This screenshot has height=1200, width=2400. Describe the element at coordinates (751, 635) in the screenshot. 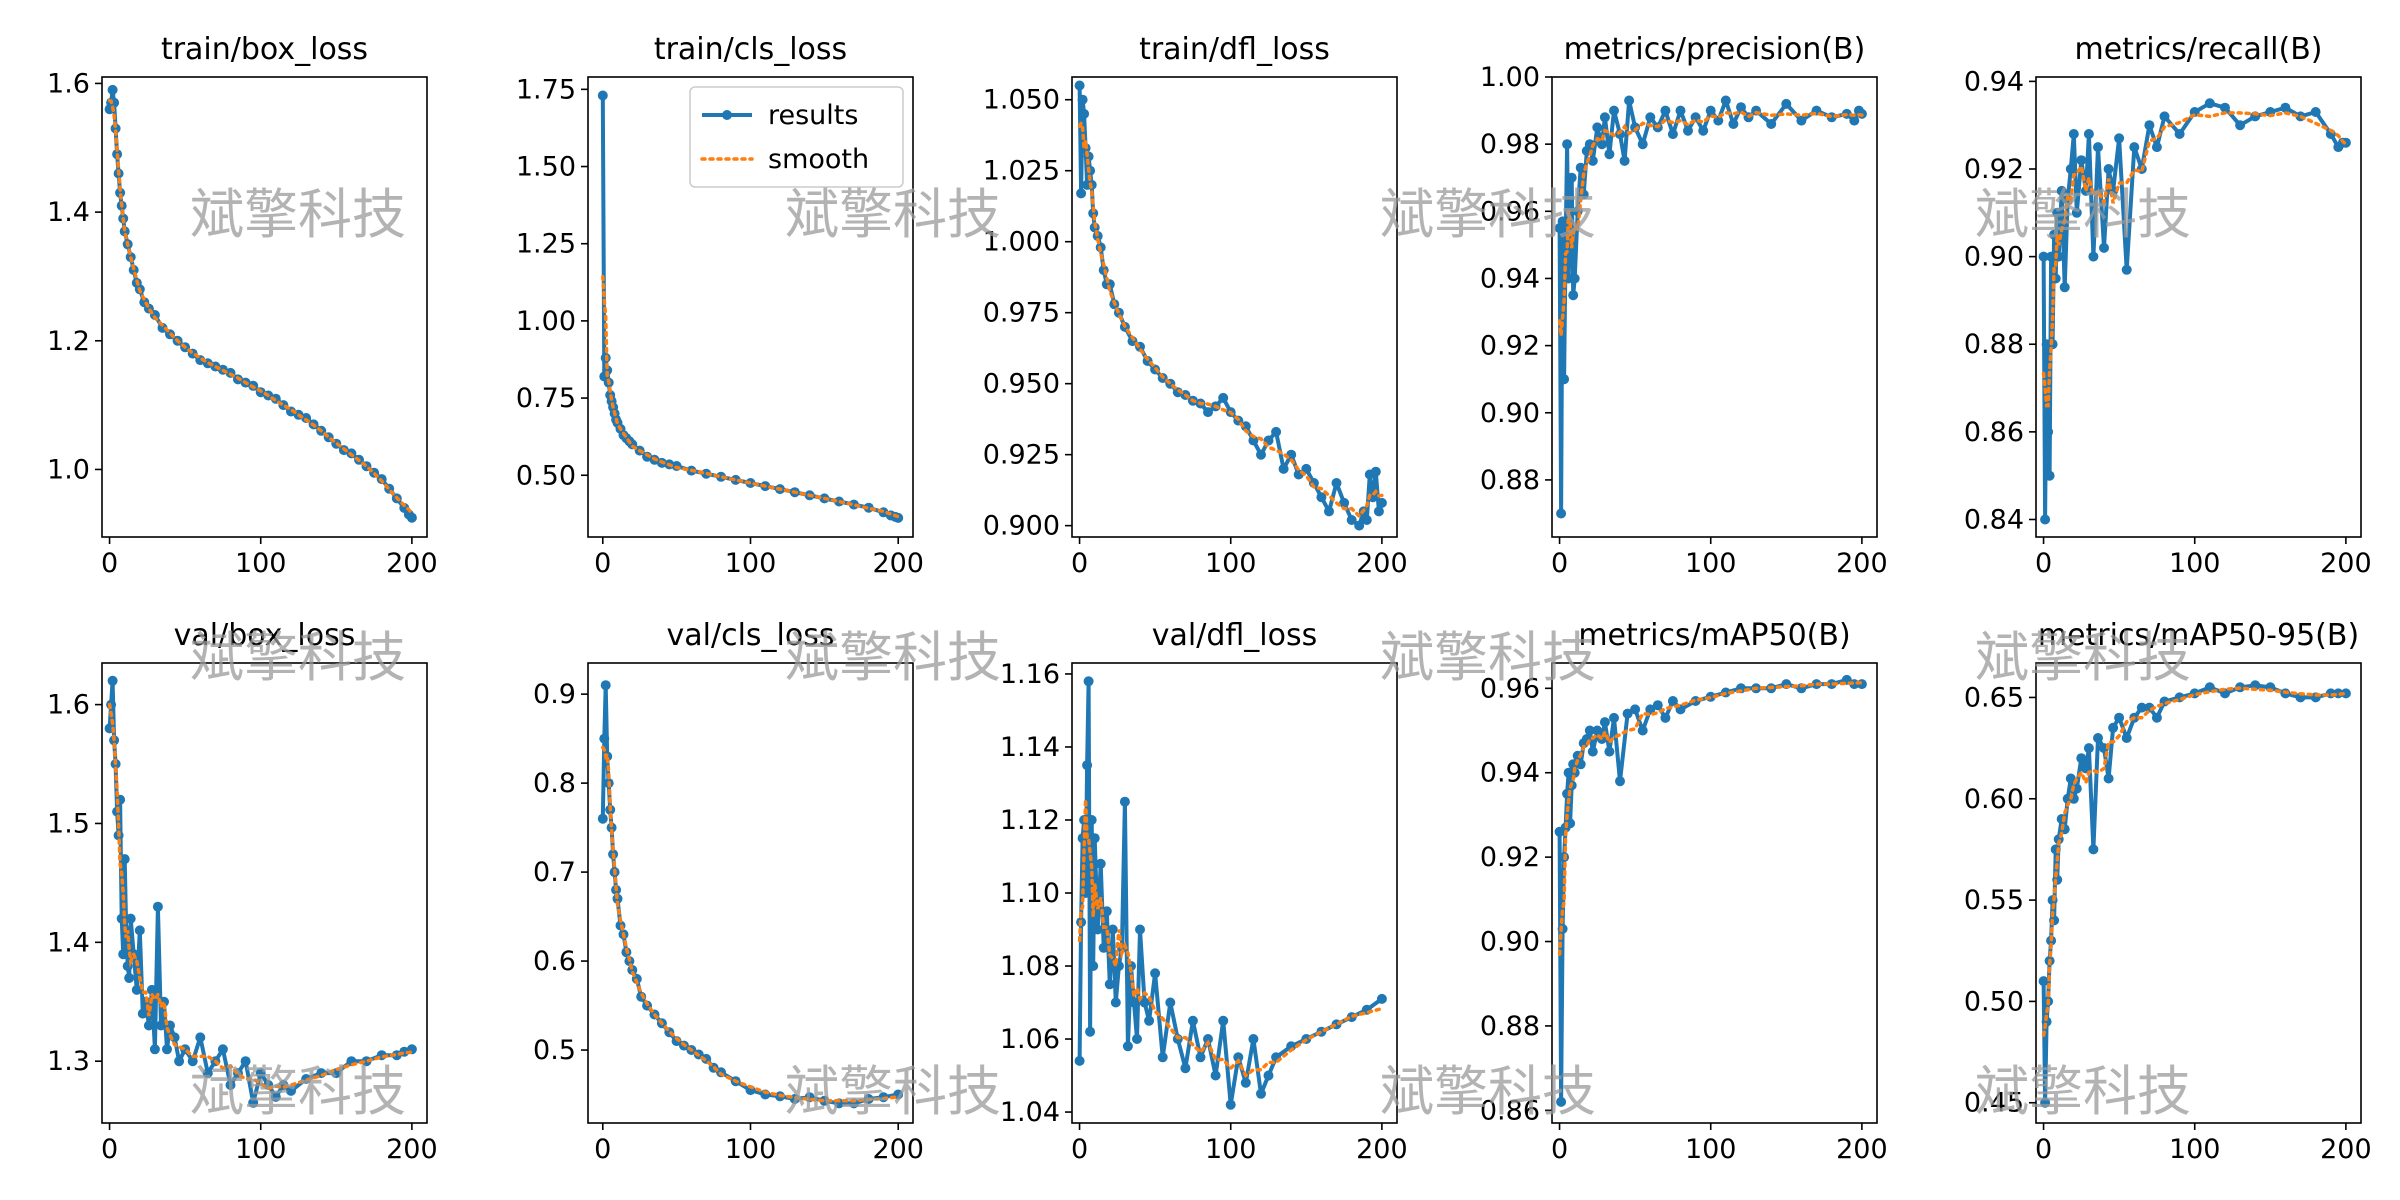

I see `subplot-title: val/cls_loss` at that location.